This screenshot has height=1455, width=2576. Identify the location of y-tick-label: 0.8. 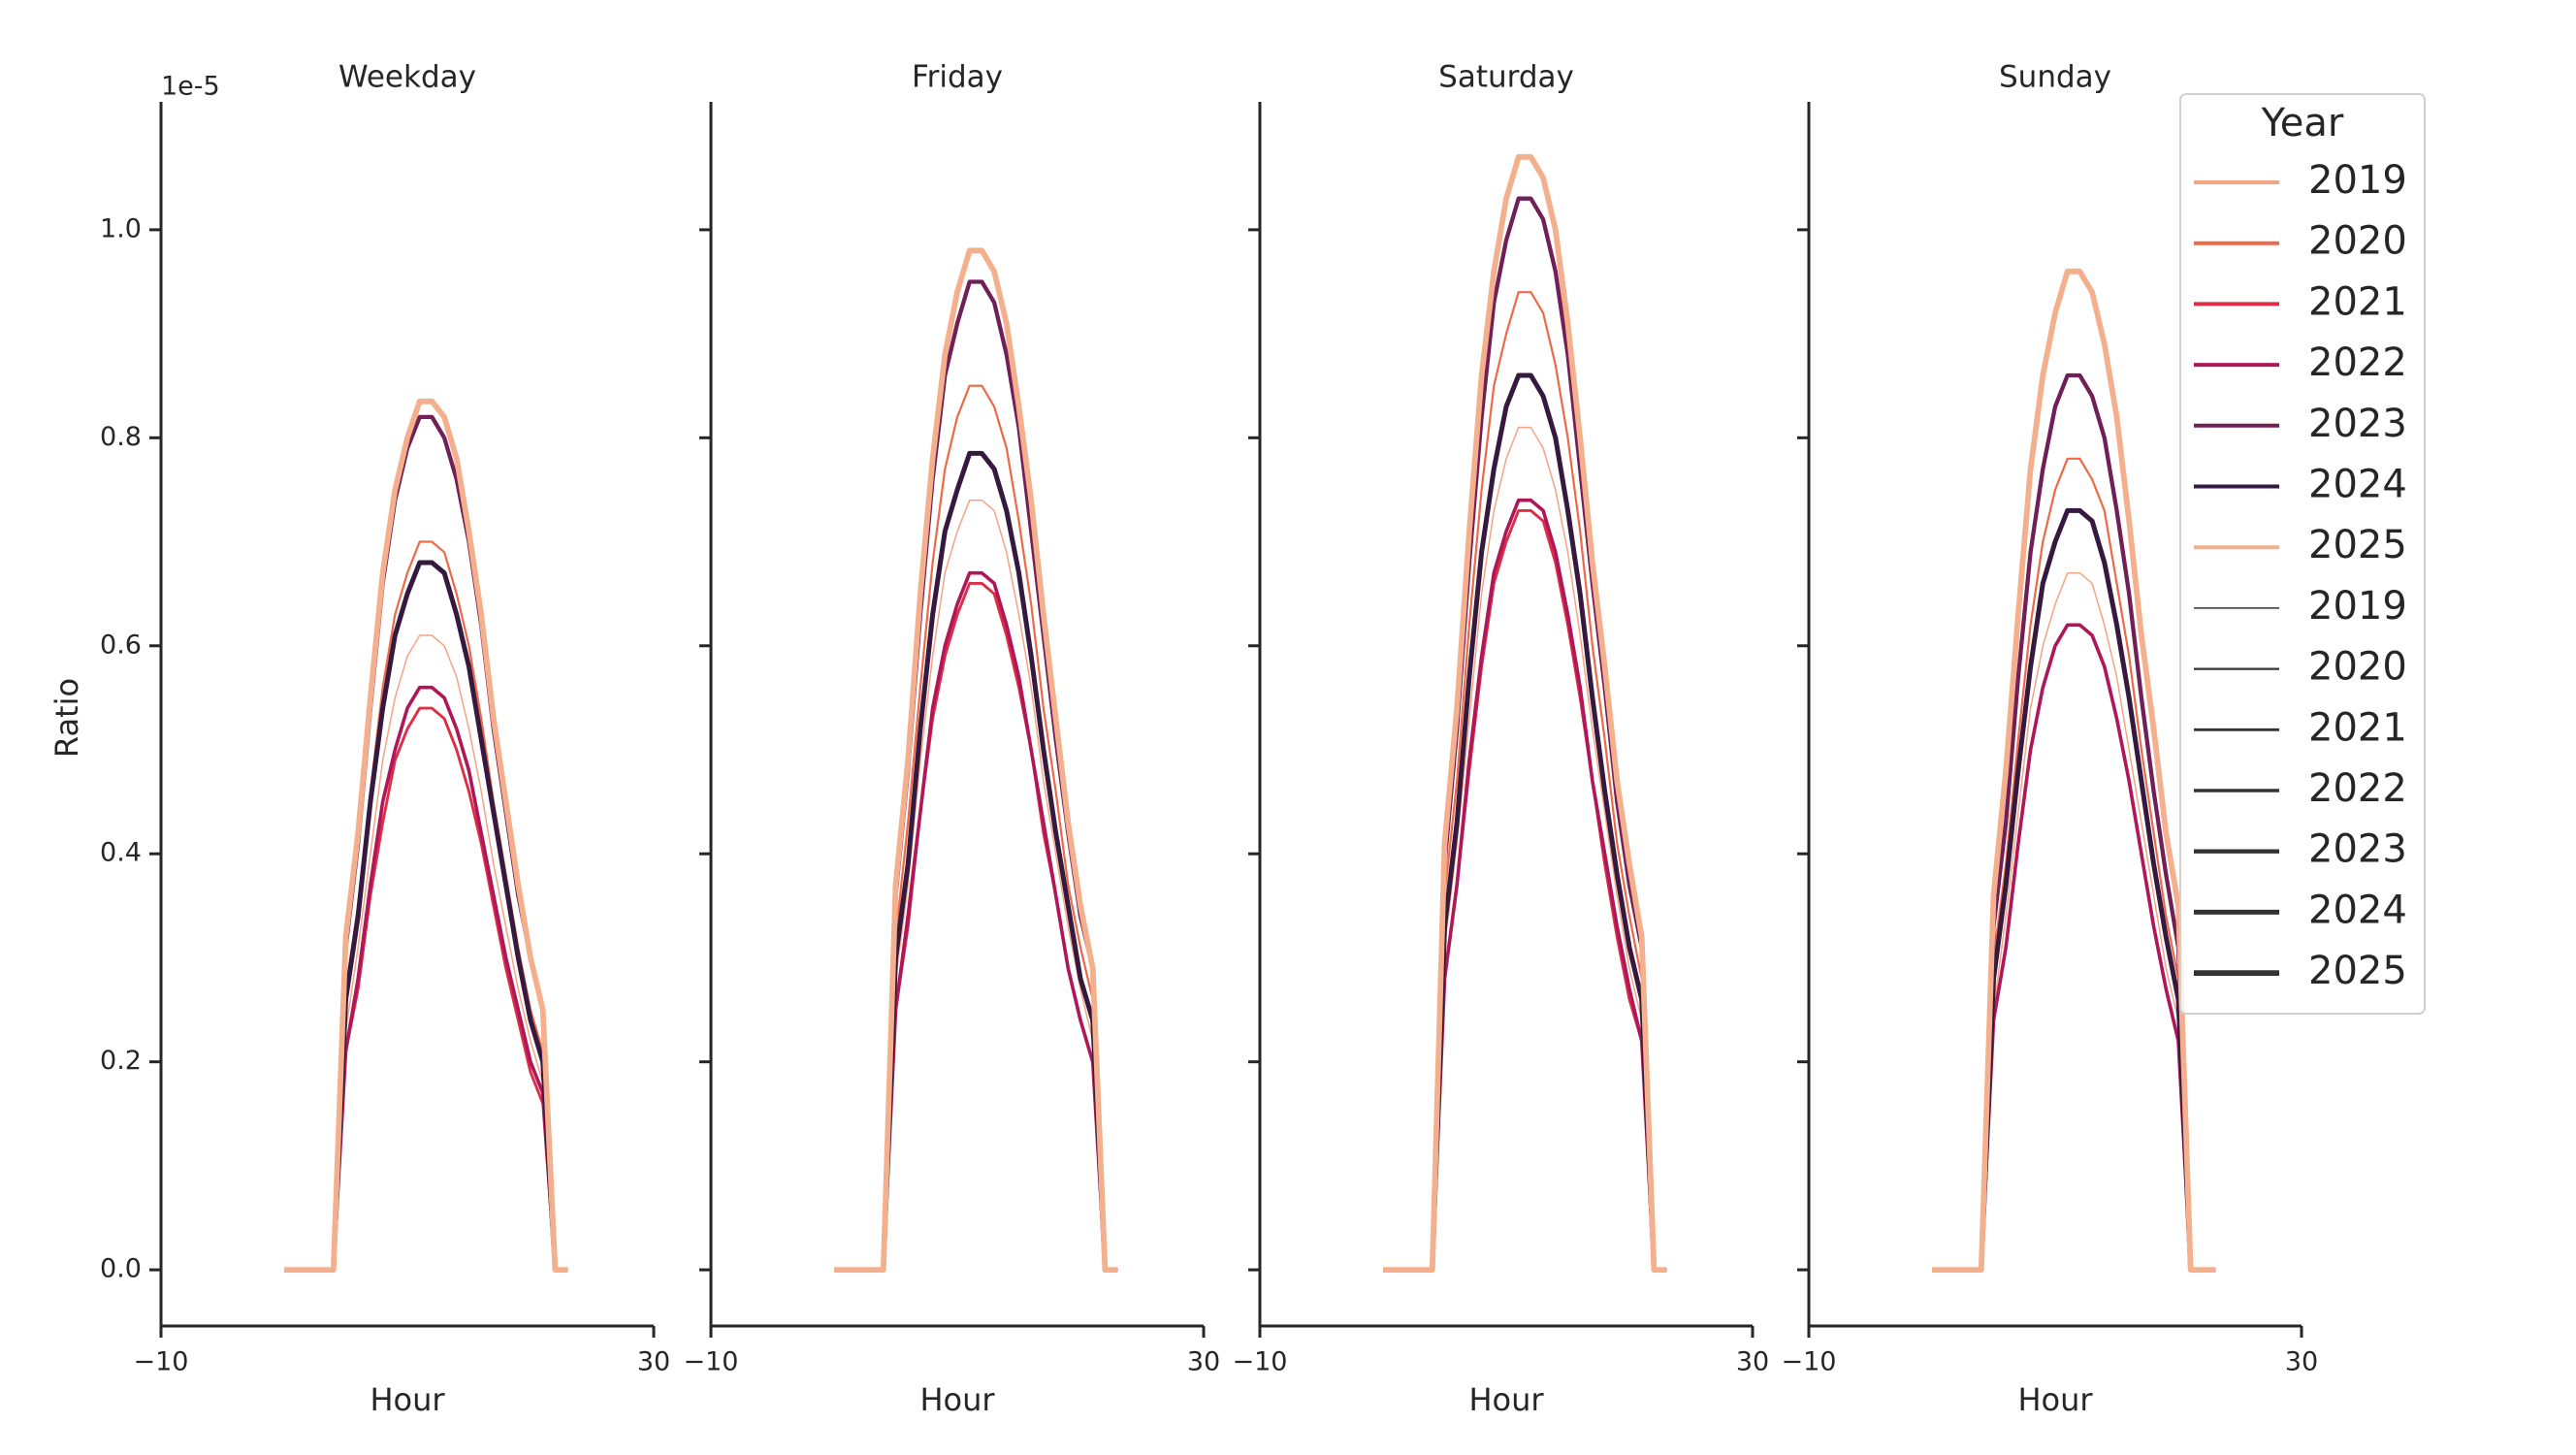
(121, 437).